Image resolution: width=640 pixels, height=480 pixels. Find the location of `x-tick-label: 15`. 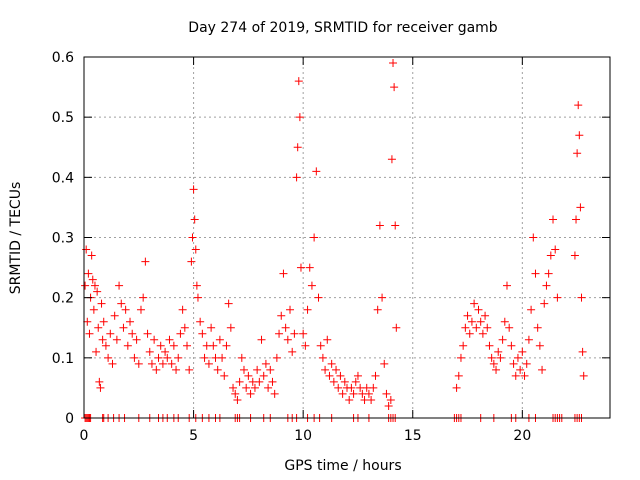

x-tick-label: 15 is located at coordinates (413, 436).